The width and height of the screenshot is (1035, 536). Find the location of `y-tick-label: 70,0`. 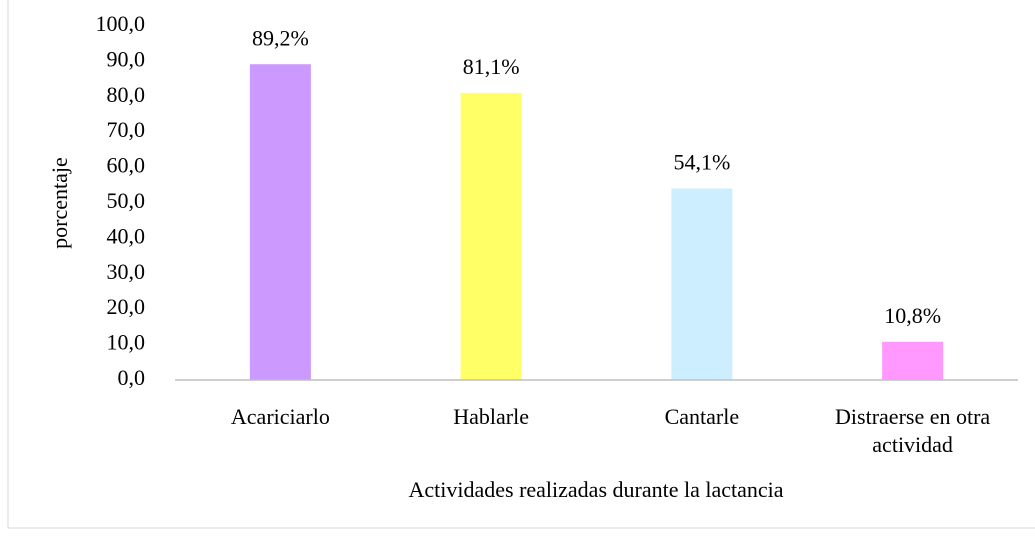

y-tick-label: 70,0 is located at coordinates (126, 129).